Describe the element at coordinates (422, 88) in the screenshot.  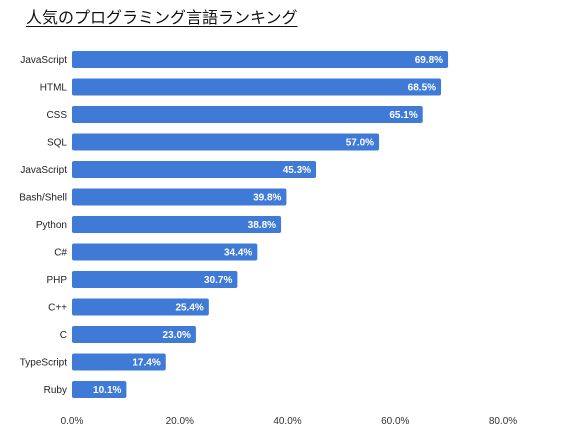
I see `value-label-1: 68.5%` at that location.